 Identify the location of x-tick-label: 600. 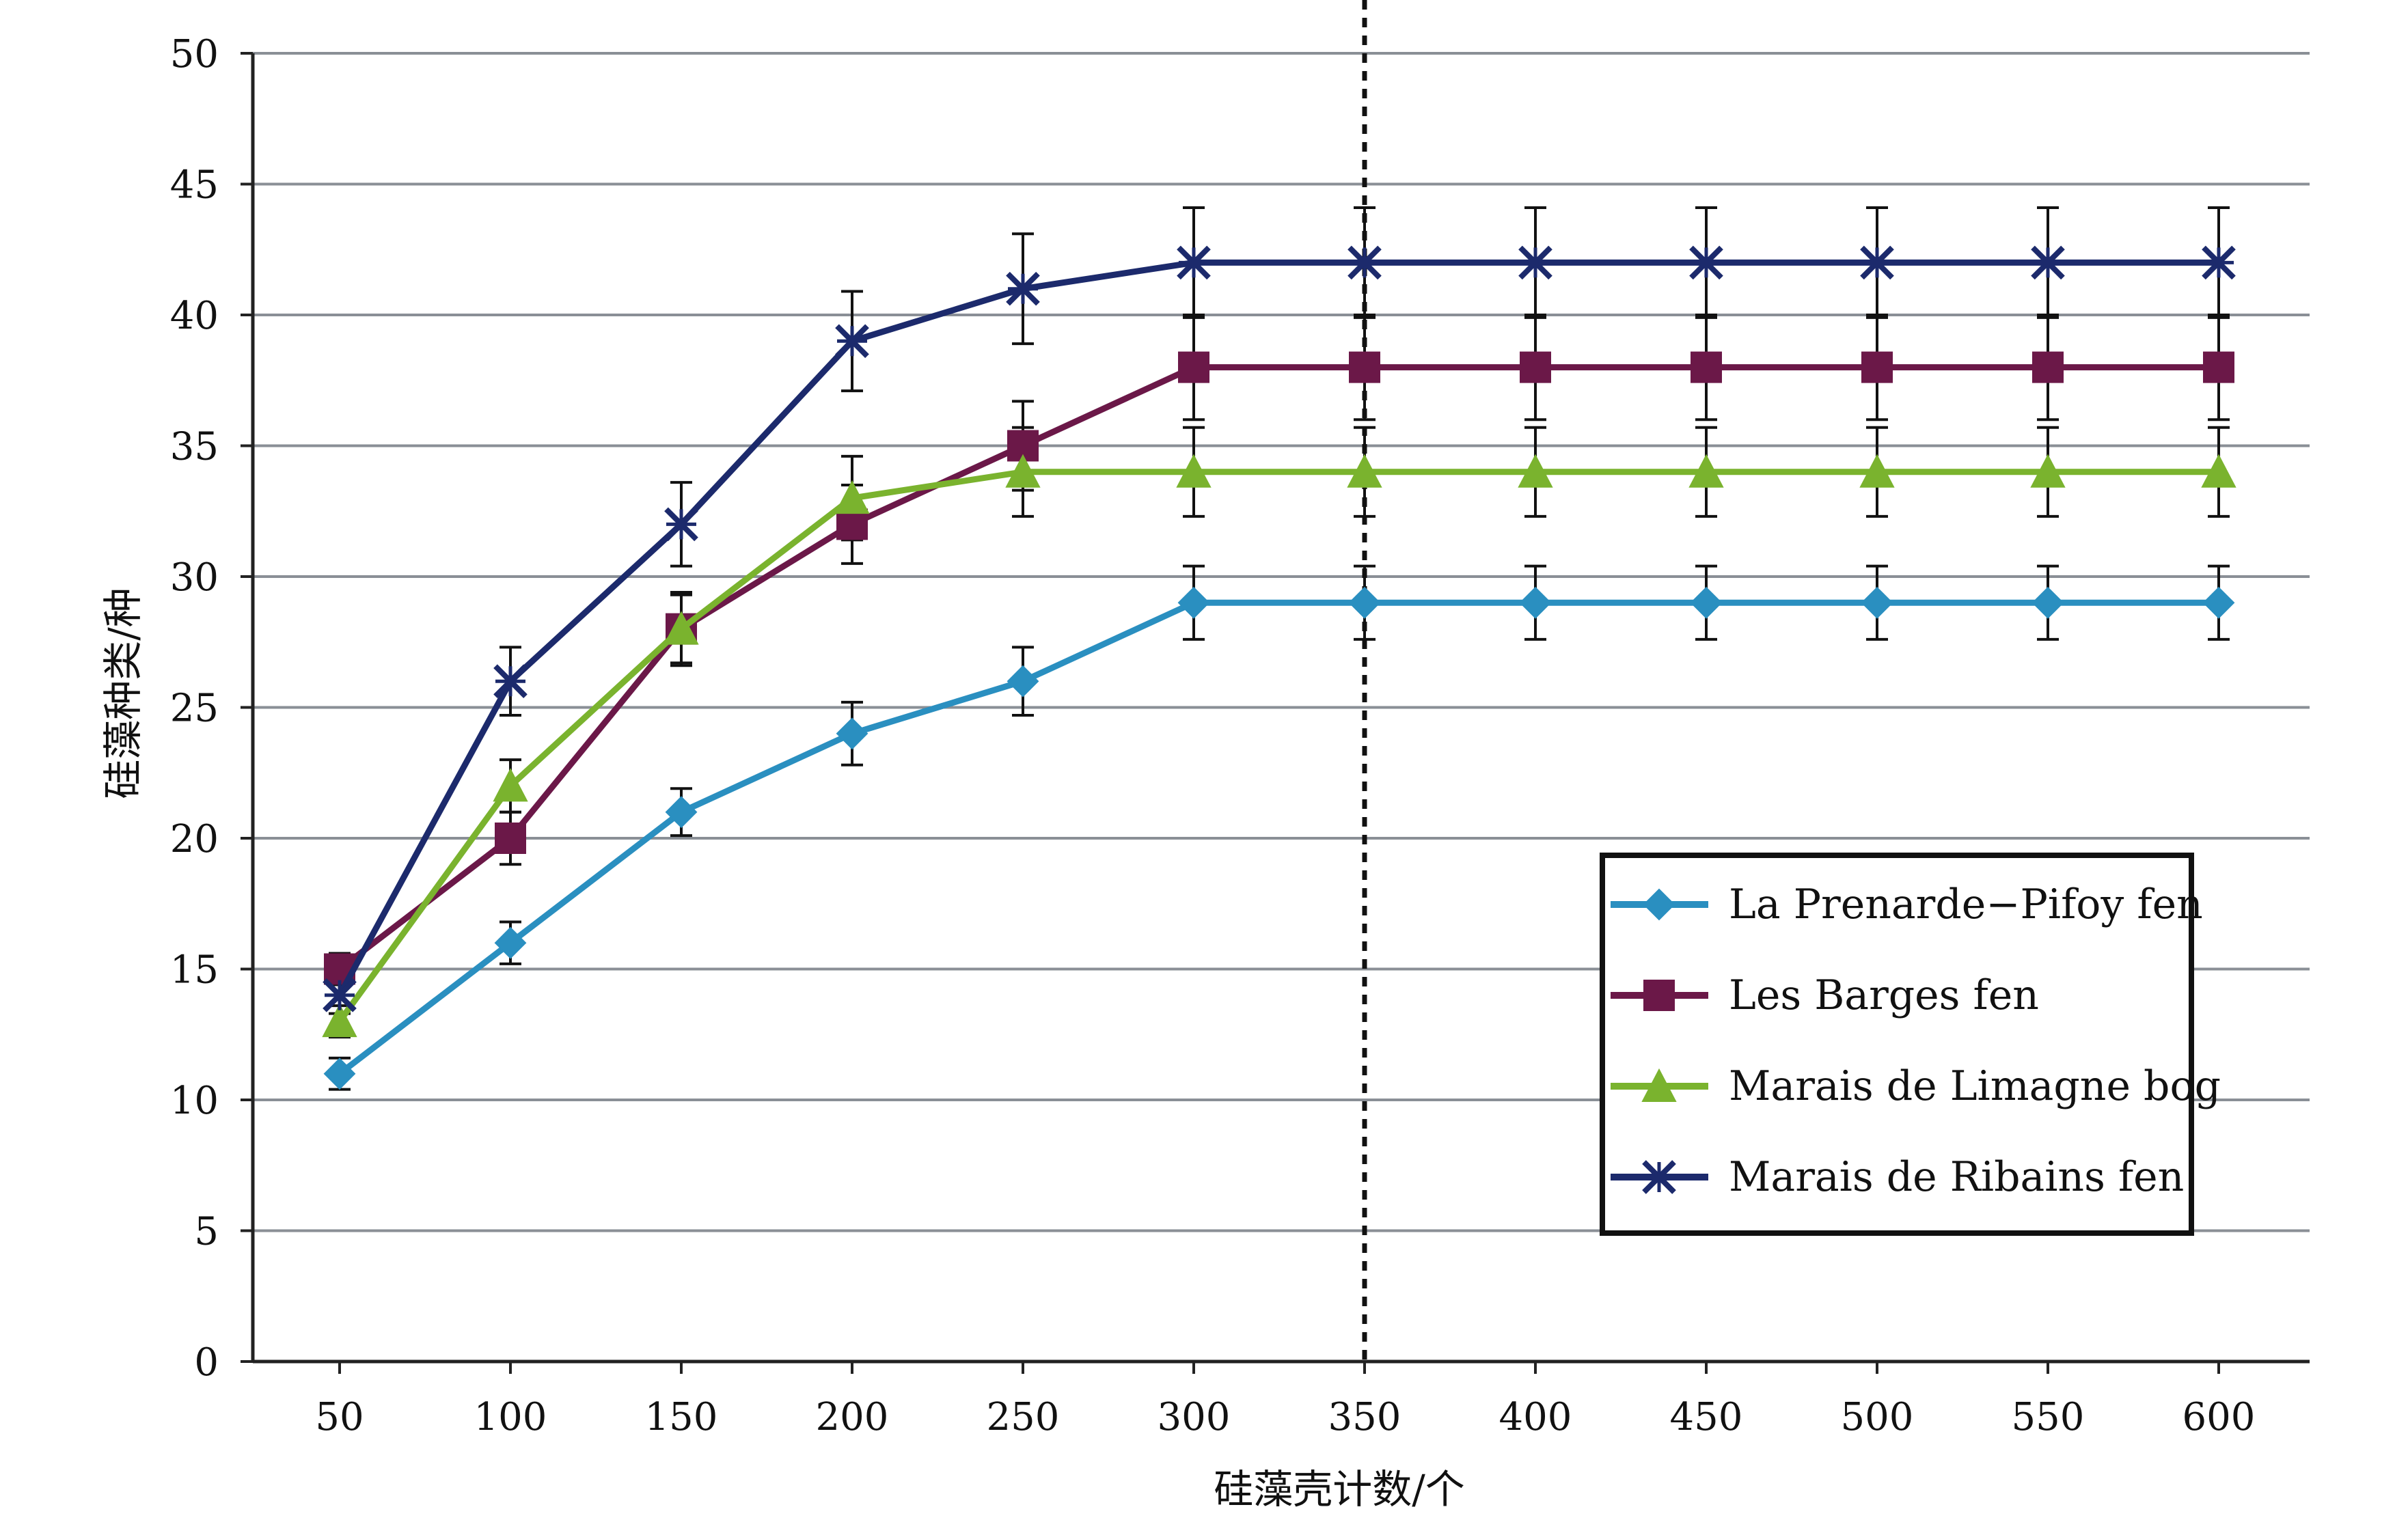
(2219, 1417).